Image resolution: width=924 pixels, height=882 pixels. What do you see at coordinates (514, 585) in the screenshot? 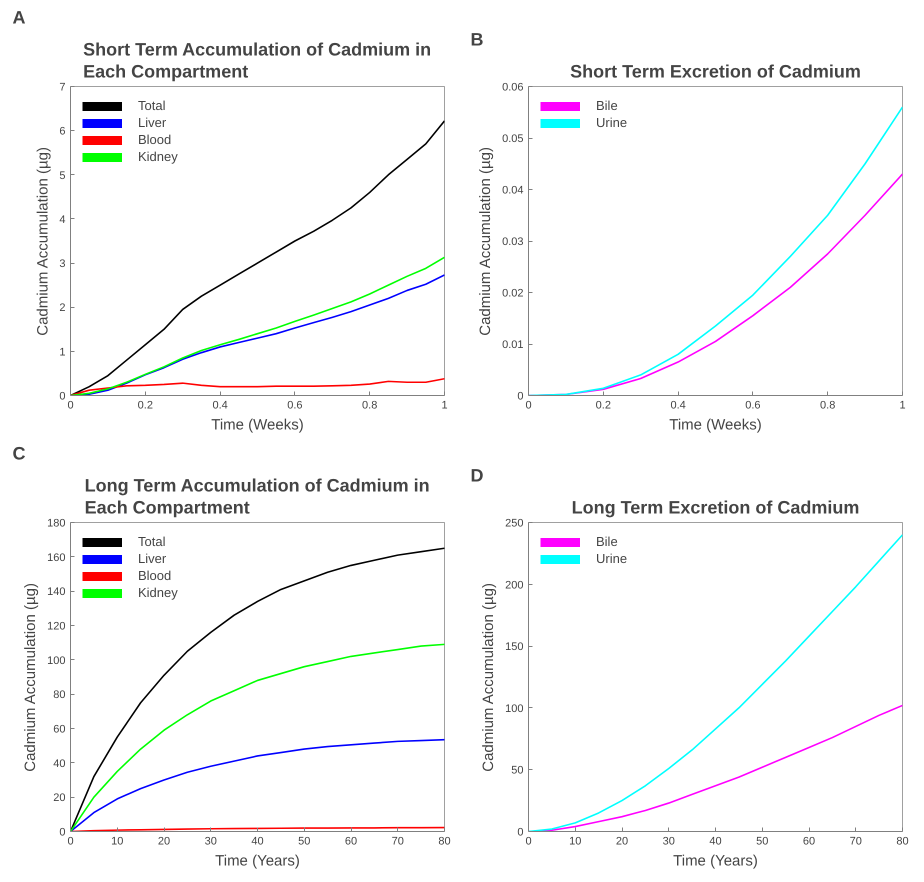
I see `y-tick-label: 200` at bounding box center [514, 585].